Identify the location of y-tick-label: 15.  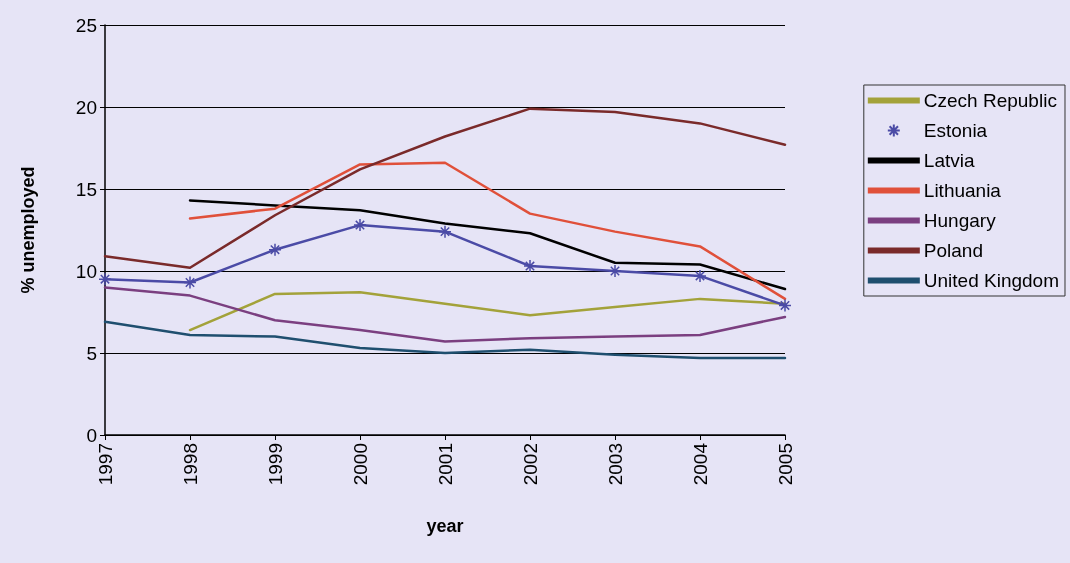
(86, 189).